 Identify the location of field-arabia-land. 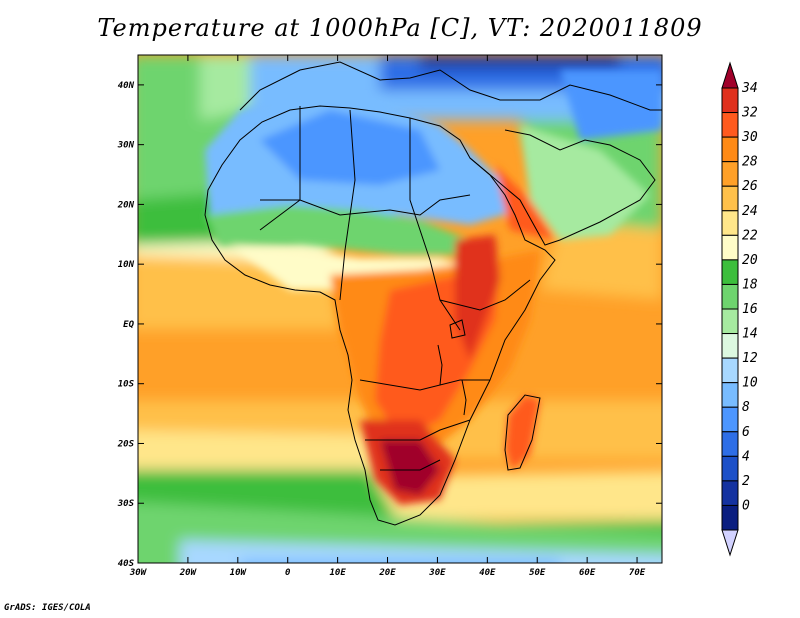
(585, 182).